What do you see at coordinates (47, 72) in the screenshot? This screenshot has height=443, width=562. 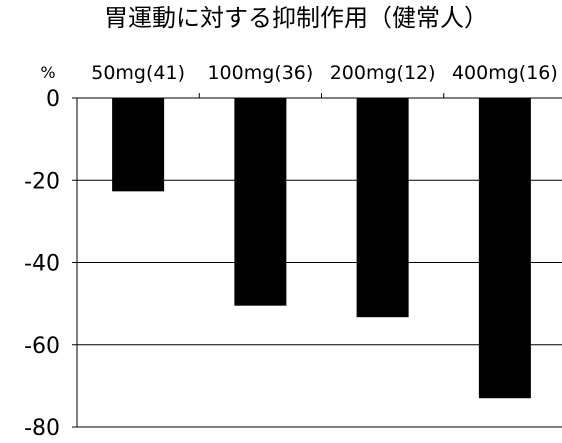 I see `y-unit-label: %` at bounding box center [47, 72].